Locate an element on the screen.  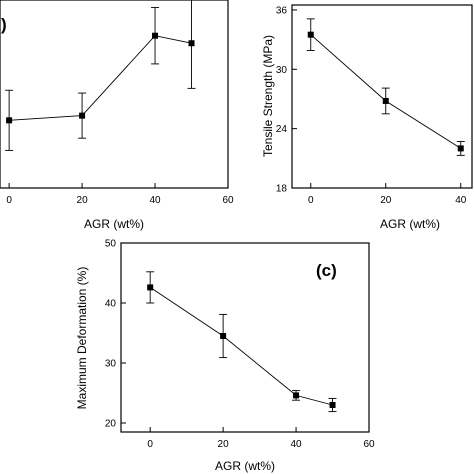
panel-c-y-tick-label: 30 is located at coordinates (111, 364).